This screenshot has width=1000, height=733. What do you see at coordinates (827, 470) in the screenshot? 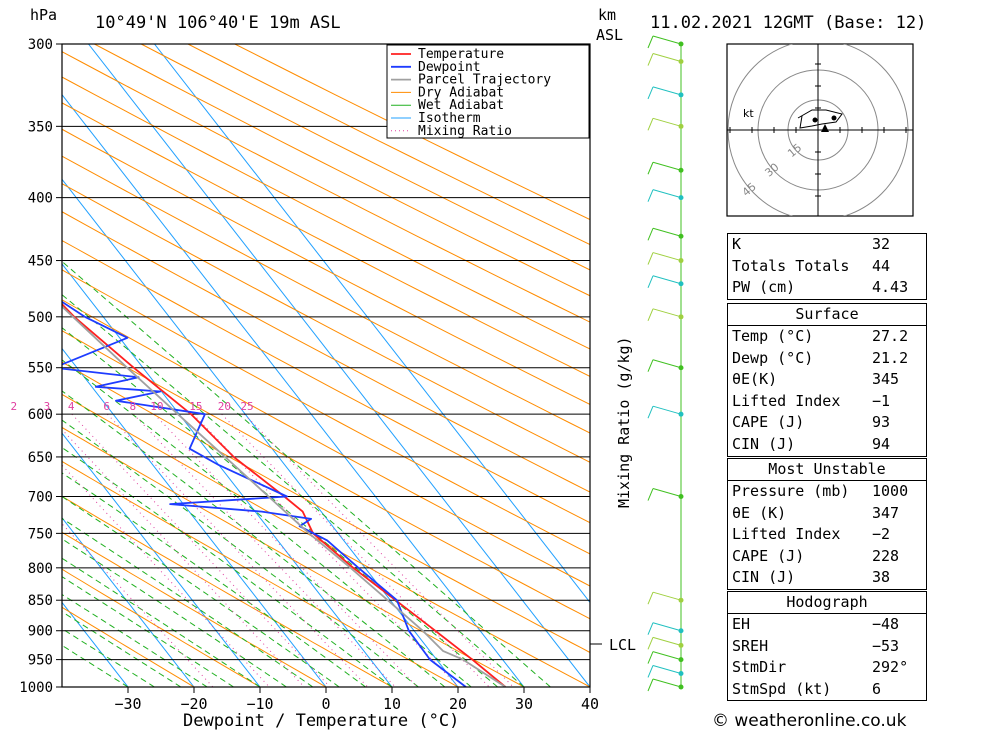
I see `most-unstable-title: Most Unstable` at bounding box center [827, 470].